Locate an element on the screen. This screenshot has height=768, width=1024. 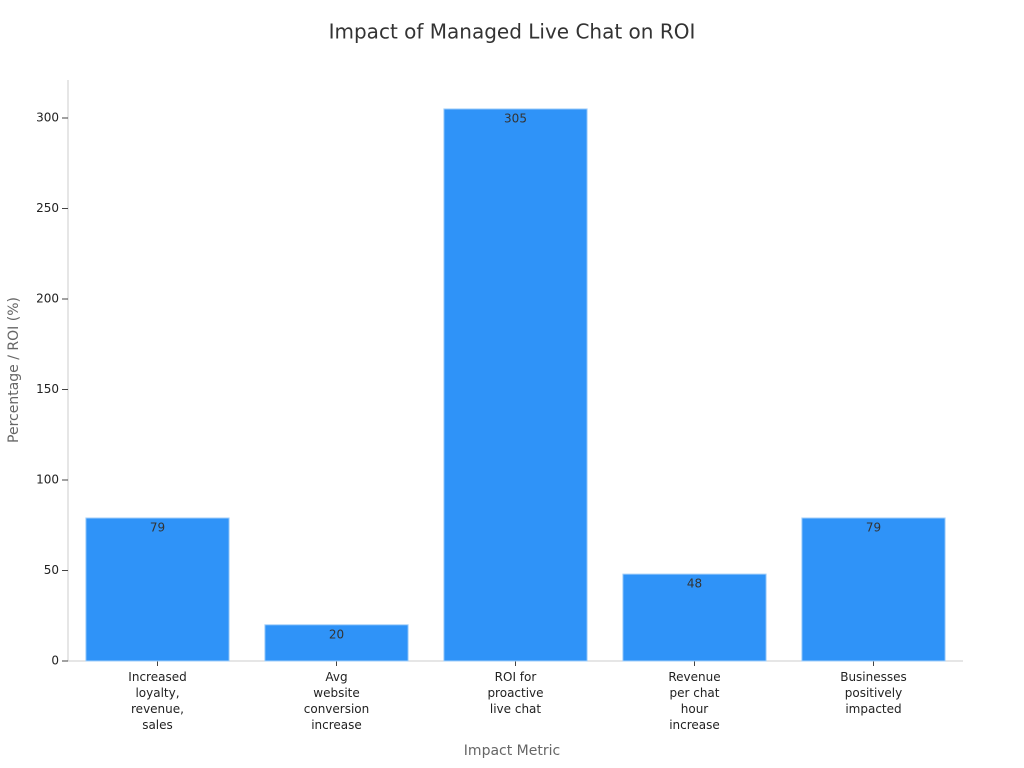
x-tick-label-line: ROI for is located at coordinates (516, 677).